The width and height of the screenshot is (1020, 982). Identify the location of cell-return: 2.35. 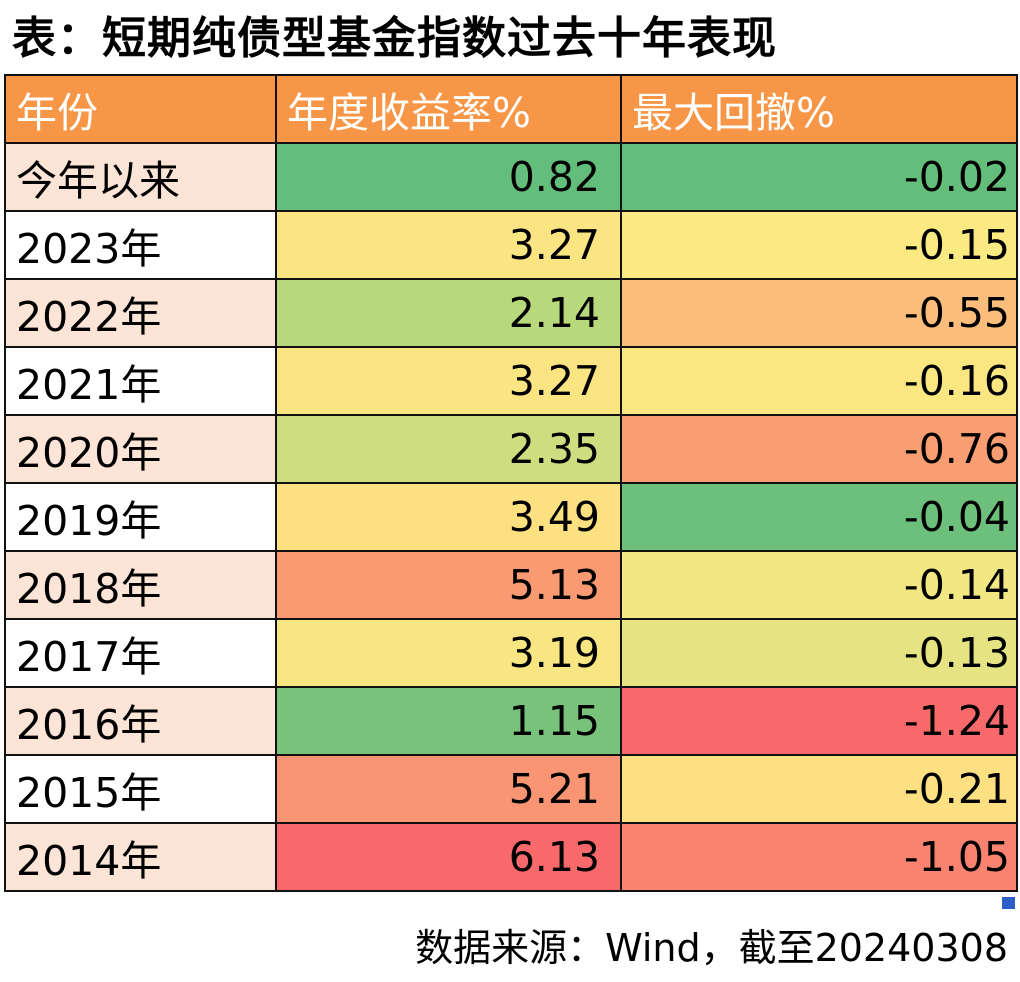
(448, 449).